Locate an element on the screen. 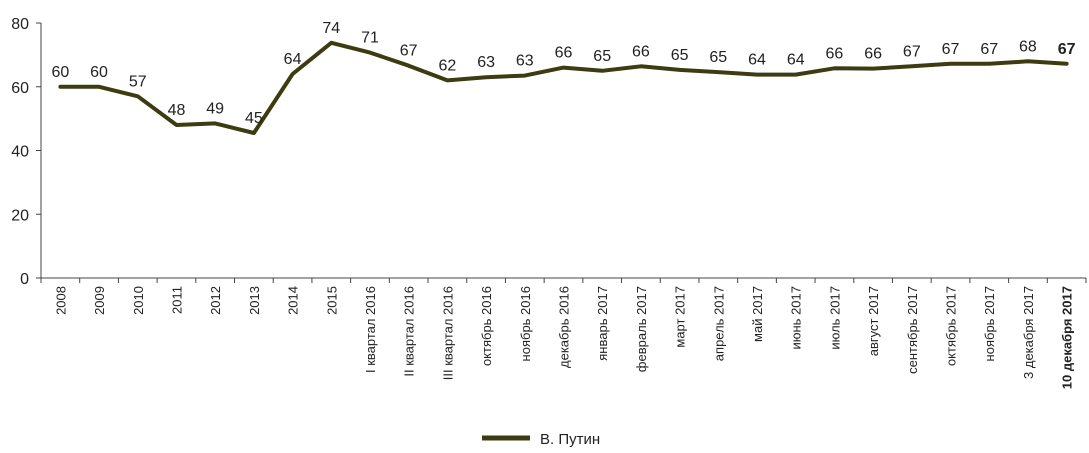 The height and width of the screenshot is (453, 1089). data-label: 45 is located at coordinates (254, 118).